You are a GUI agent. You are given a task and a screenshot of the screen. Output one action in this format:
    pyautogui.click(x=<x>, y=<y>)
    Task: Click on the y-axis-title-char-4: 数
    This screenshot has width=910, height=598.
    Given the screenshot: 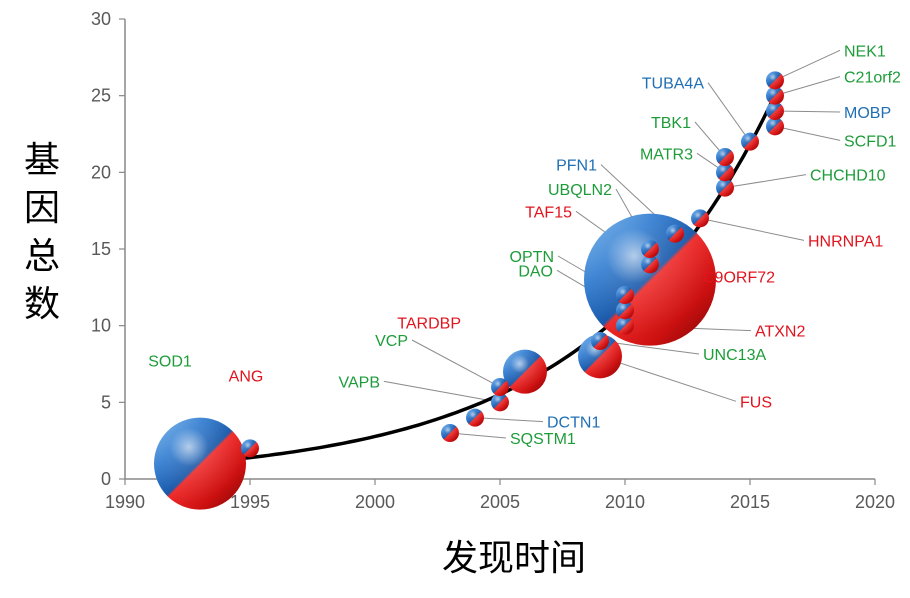 What is the action you would take?
    pyautogui.click(x=42, y=304)
    